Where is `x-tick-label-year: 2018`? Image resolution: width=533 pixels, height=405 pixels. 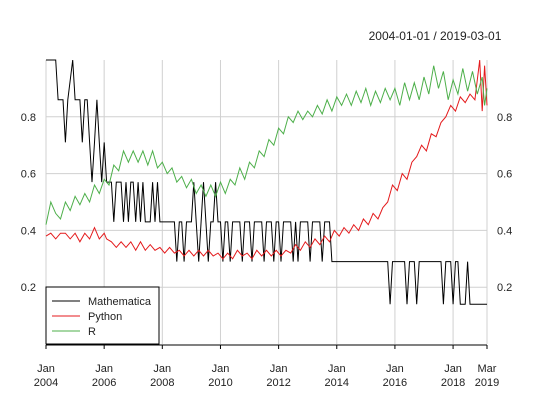
x-tick-label-year: 2018 is located at coordinates (453, 383).